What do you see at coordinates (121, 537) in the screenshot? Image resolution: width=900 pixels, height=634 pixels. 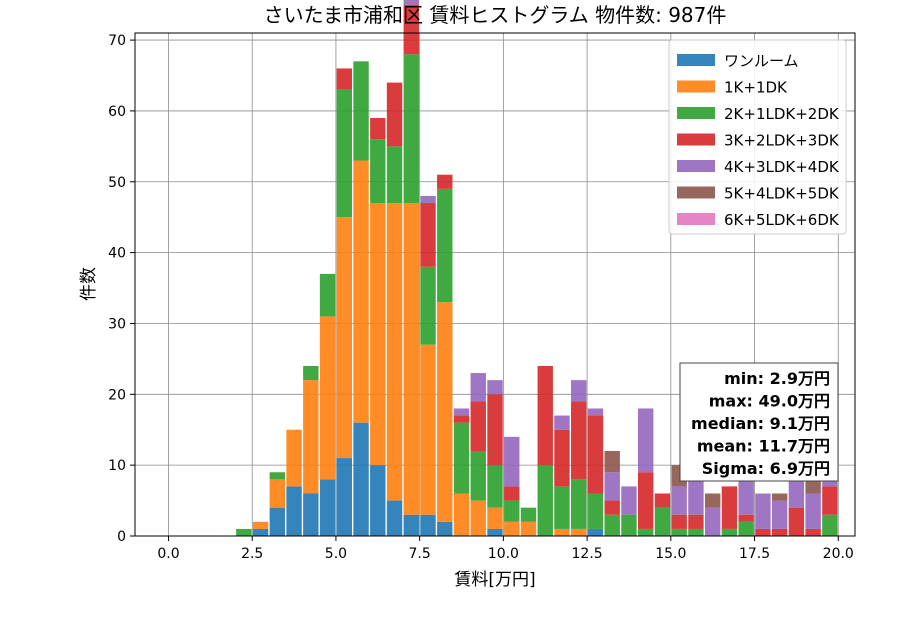 I see `y-tick-label: 0` at bounding box center [121, 537].